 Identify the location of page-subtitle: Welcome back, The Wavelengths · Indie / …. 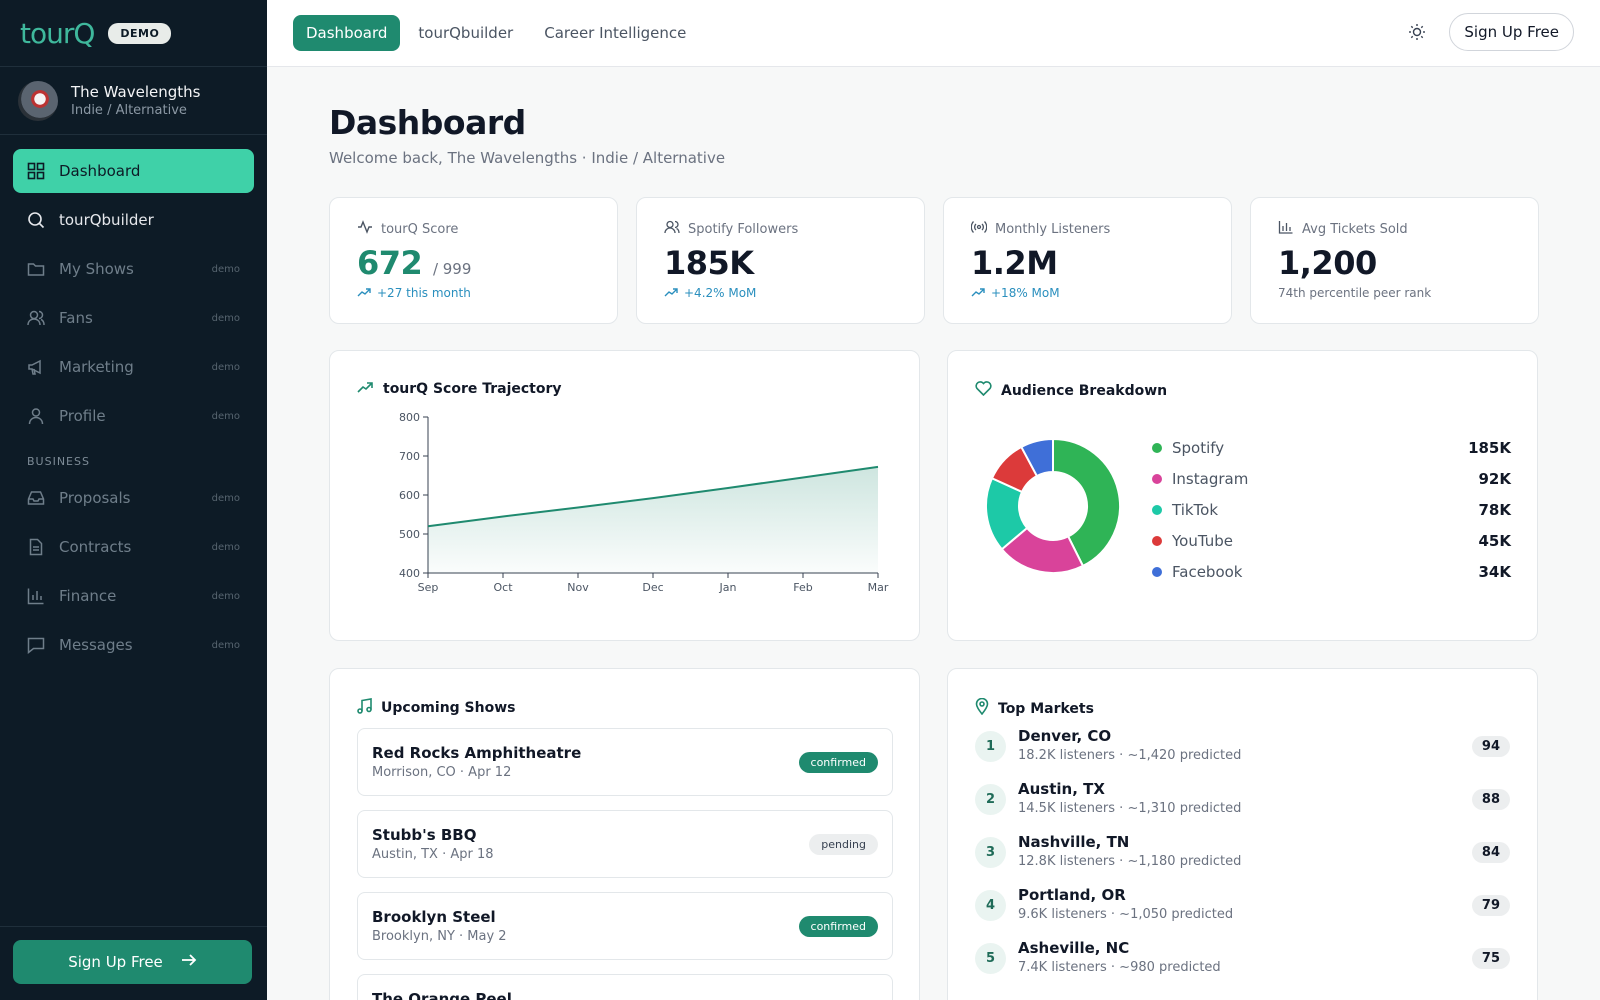
(527, 158).